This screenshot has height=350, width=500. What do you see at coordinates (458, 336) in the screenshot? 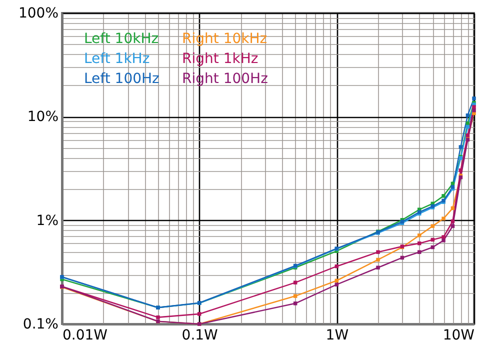
I see `x-tick-label: 10W` at bounding box center [458, 336].